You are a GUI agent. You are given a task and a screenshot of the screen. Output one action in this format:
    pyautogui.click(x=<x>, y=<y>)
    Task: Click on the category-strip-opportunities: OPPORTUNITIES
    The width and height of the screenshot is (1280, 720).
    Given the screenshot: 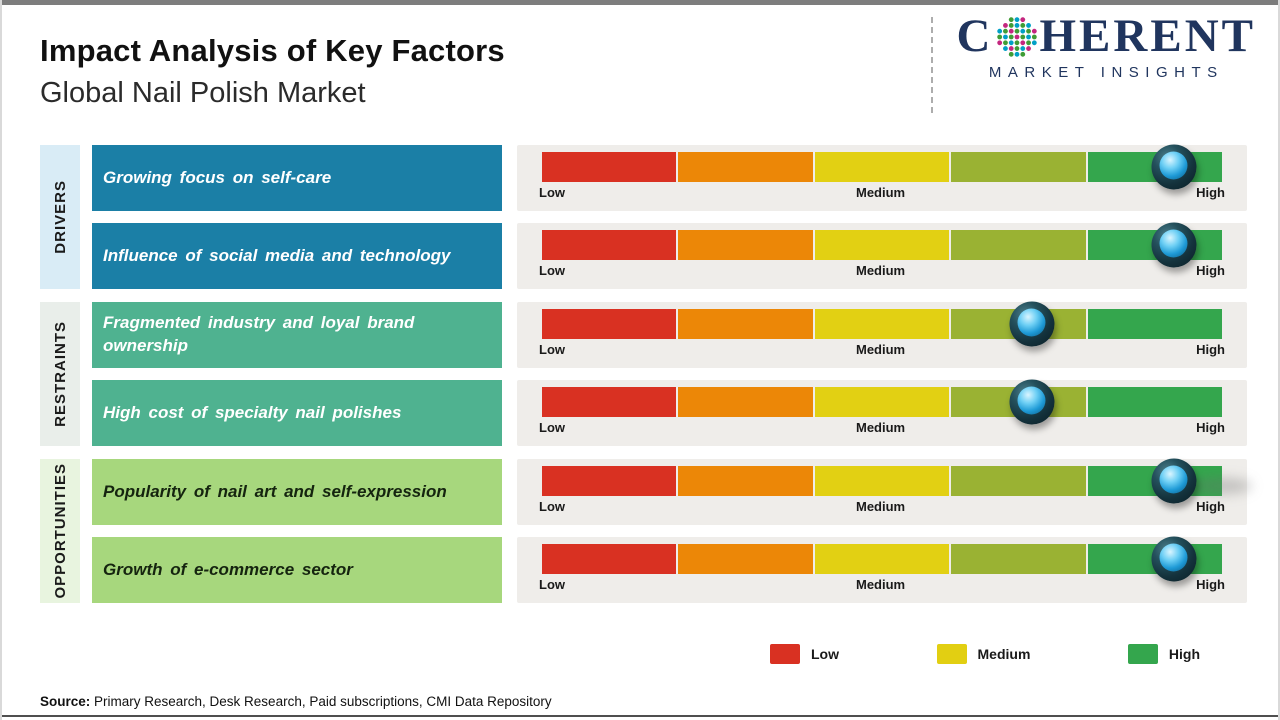 What is the action you would take?
    pyautogui.click(x=60, y=531)
    